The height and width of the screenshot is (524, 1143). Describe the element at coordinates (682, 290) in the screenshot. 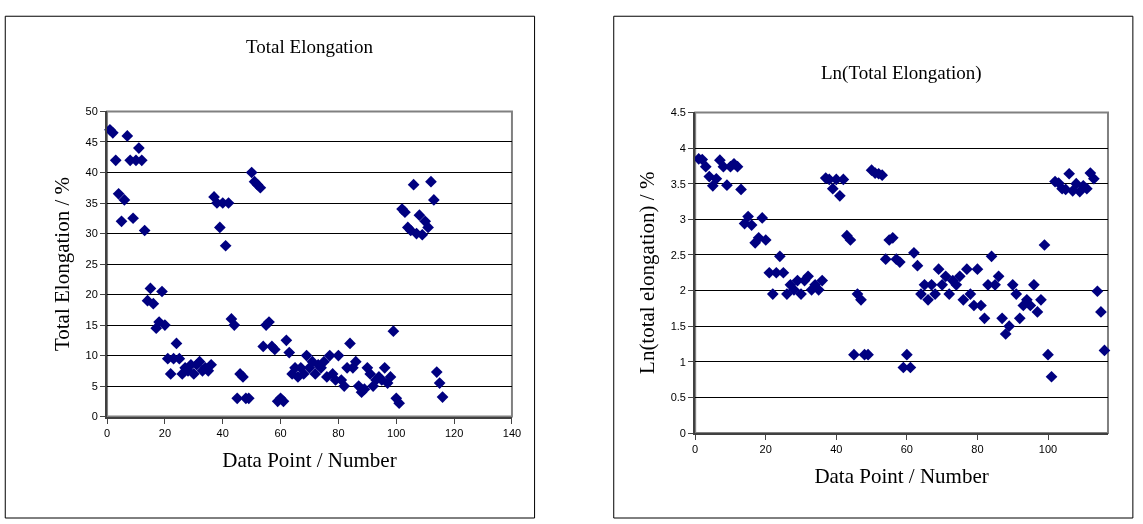

I see `y-tick-label: 2` at that location.